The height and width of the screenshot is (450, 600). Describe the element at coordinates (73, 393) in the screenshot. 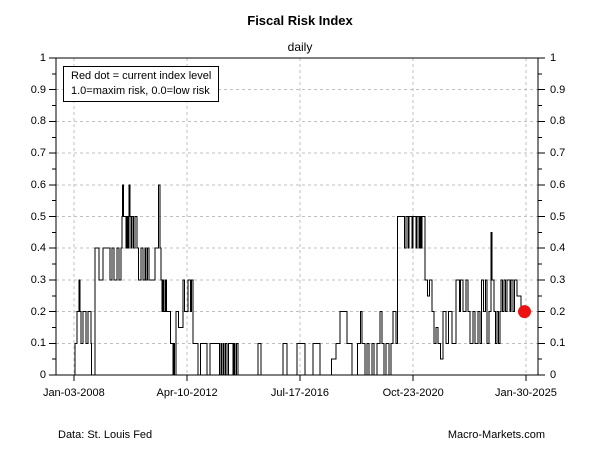

I see `x-tick-label: Jan-03-2008` at that location.